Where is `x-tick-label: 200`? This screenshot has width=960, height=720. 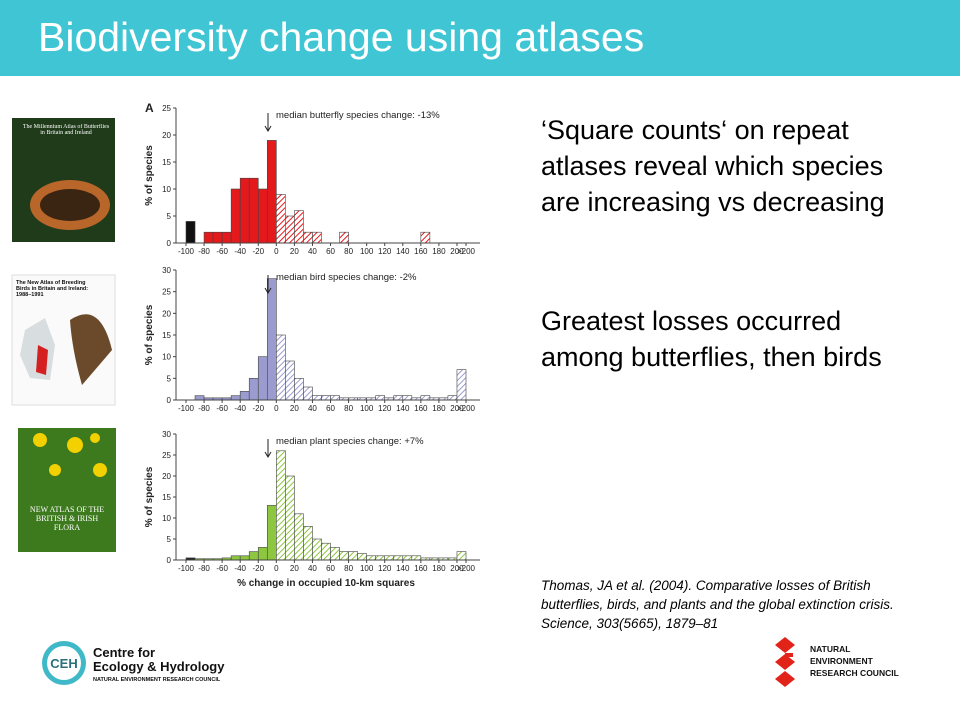 x-tick-label: 200 is located at coordinates (457, 408).